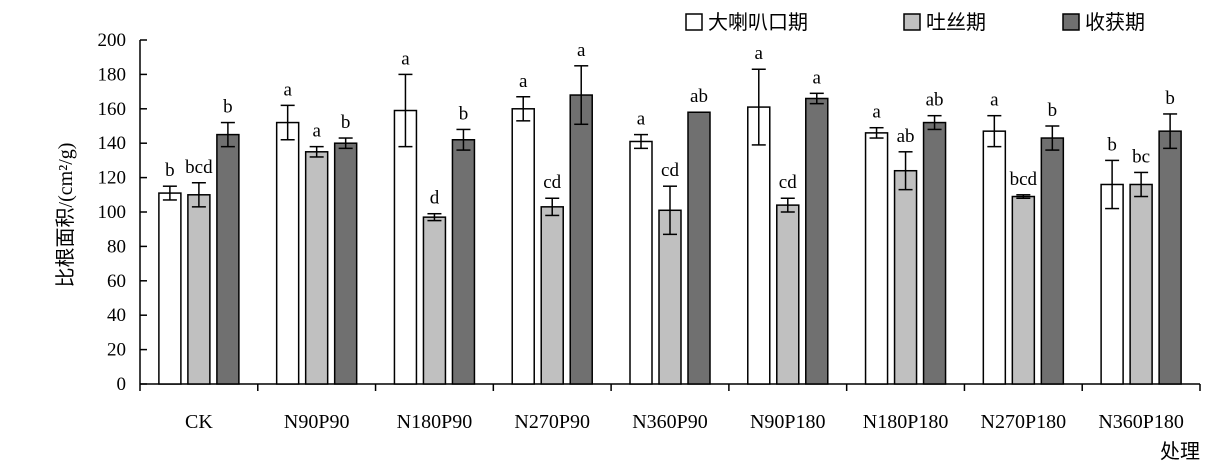  What do you see at coordinates (112, 178) in the screenshot?
I see `y-tick-label: 120` at bounding box center [112, 178].